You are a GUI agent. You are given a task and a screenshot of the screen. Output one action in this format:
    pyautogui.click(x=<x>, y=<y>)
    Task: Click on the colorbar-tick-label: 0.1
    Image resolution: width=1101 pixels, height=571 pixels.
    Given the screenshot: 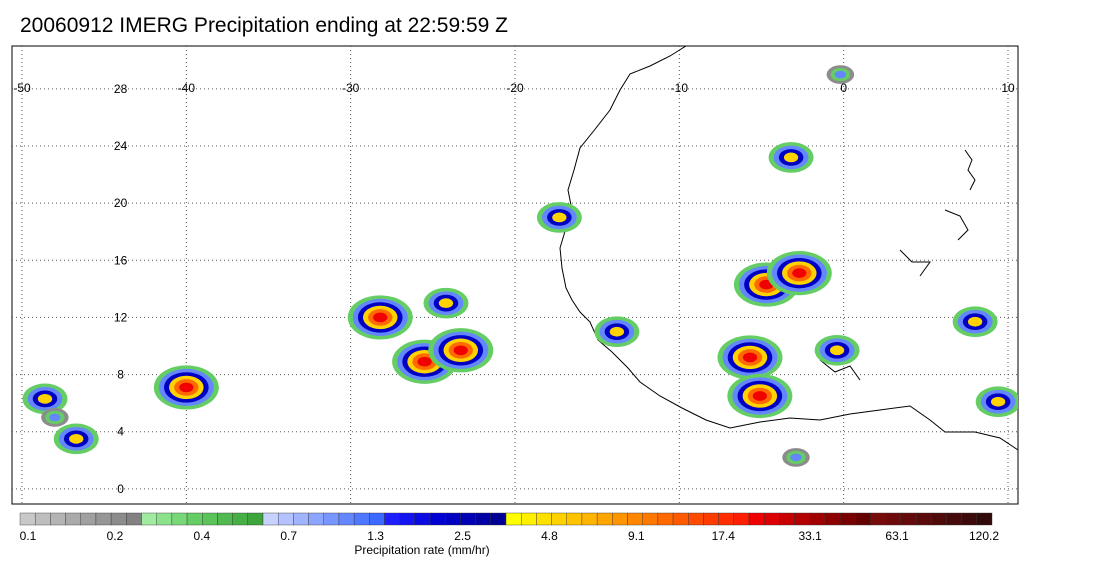 What is the action you would take?
    pyautogui.click(x=28, y=536)
    